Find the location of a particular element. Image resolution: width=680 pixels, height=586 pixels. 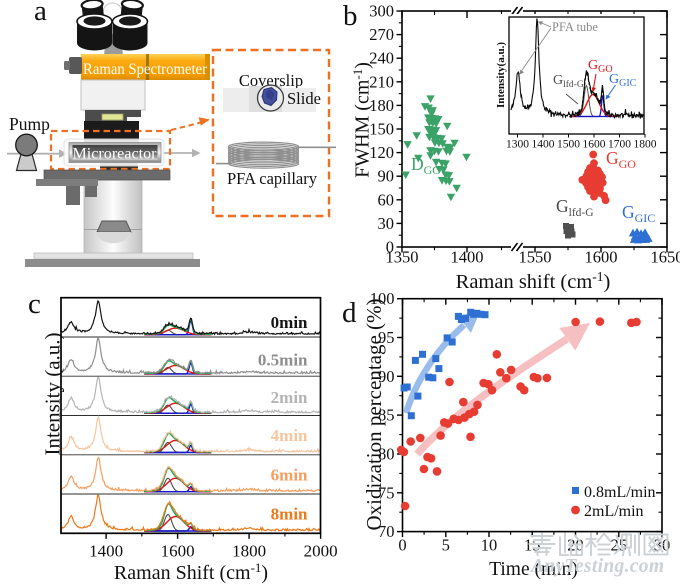

svg-text: Microreactor is located at coordinates (115, 154).